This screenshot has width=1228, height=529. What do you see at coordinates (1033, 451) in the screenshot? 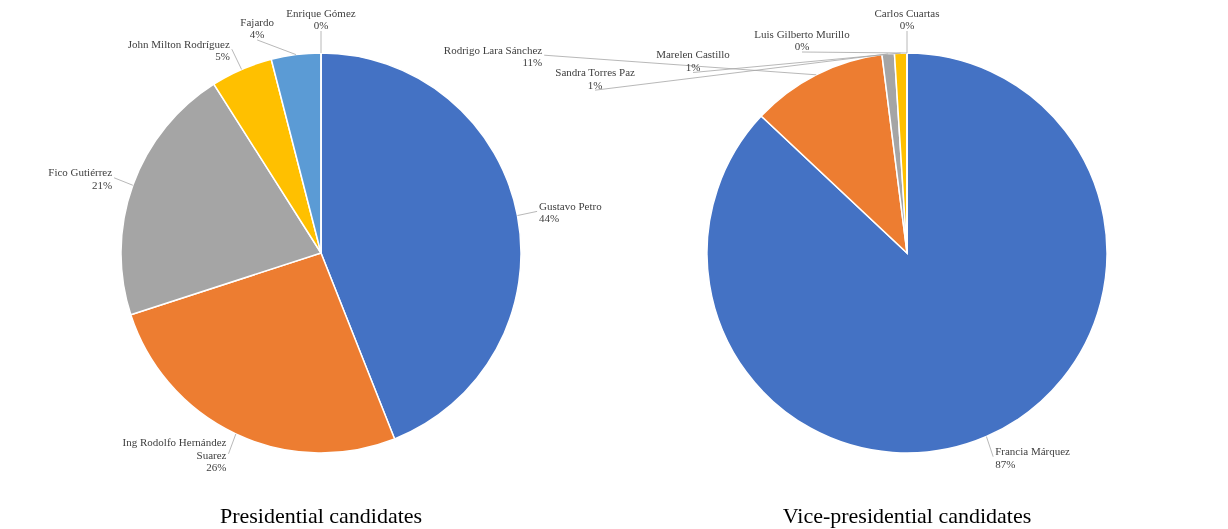
I see `slice-label: Francia Márquez` at bounding box center [1033, 451].